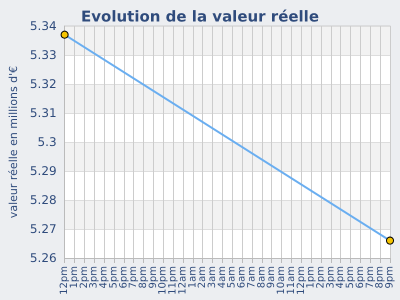 This screenshot has width=400, height=300. What do you see at coordinates (202, 277) in the screenshot?
I see `x-tick-label: 2am` at bounding box center [202, 277].